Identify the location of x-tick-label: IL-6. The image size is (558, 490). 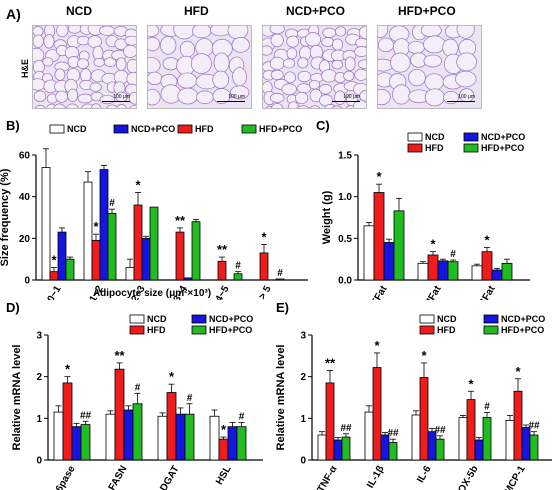
(424, 474).